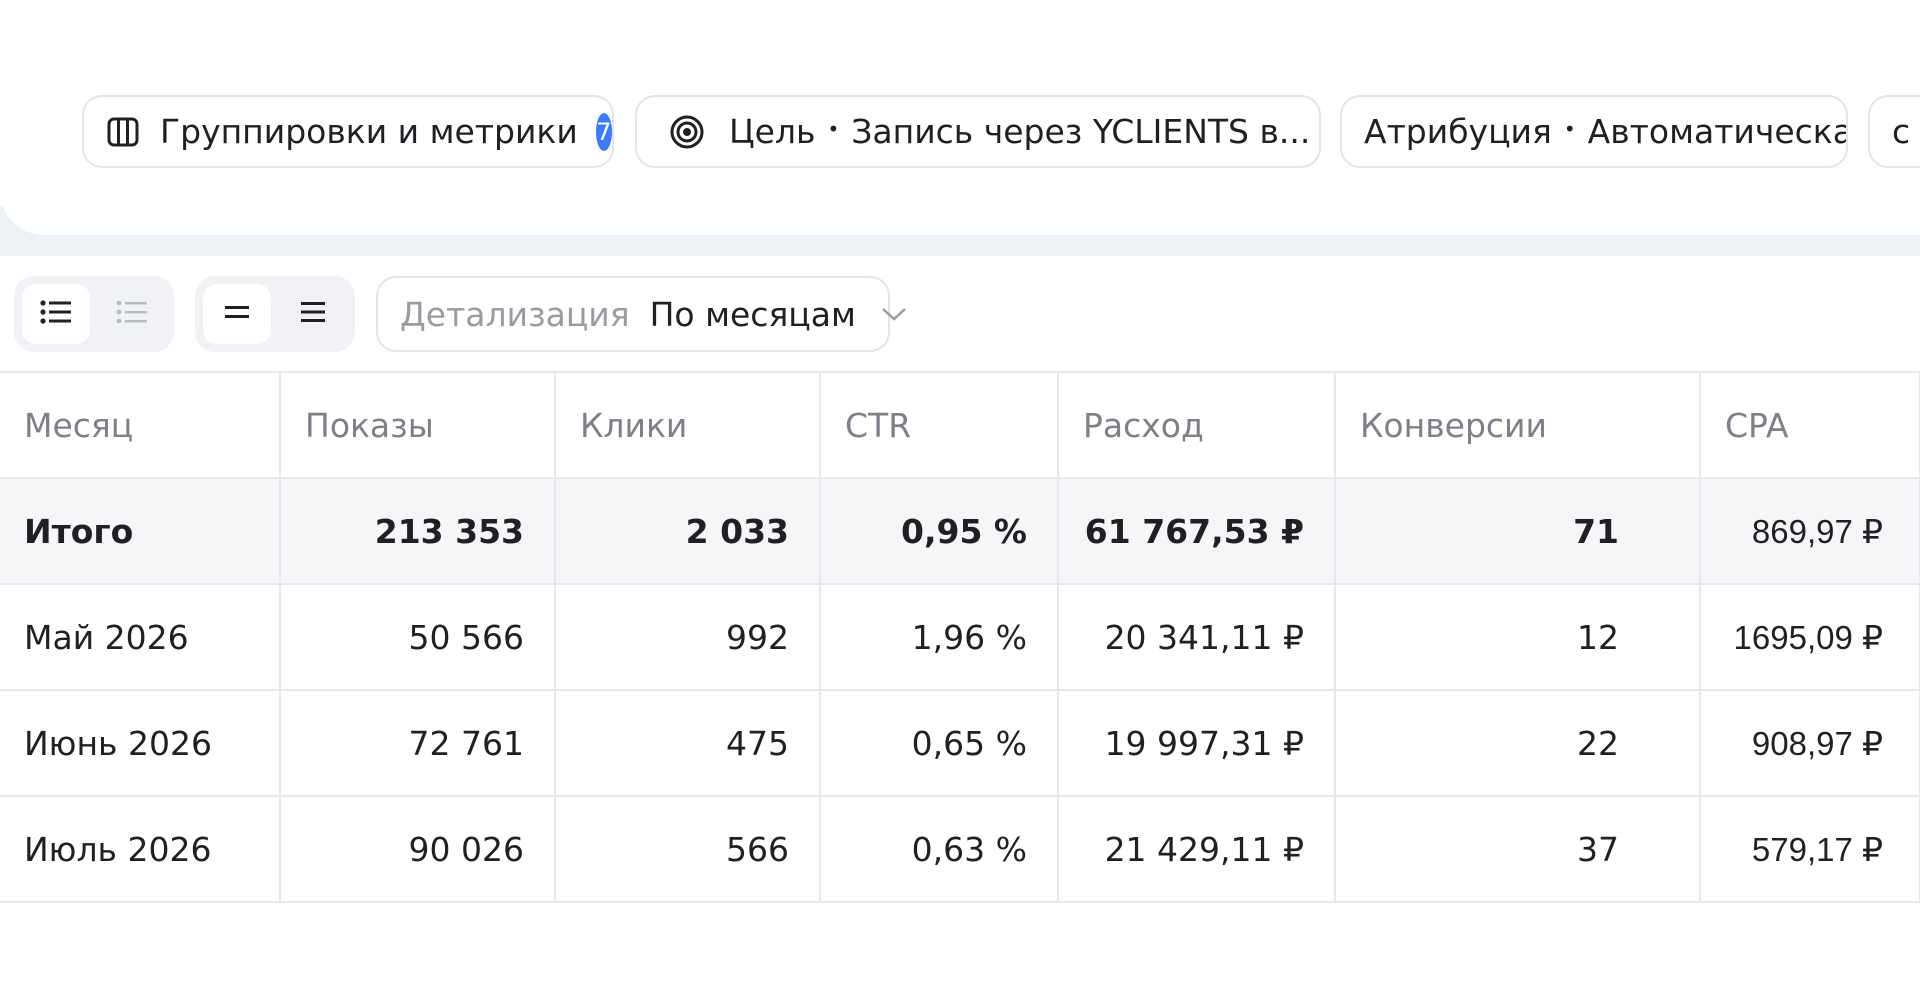 Image resolution: width=1920 pixels, height=1001 pixels. I want to click on list-icon, so click(56, 314).